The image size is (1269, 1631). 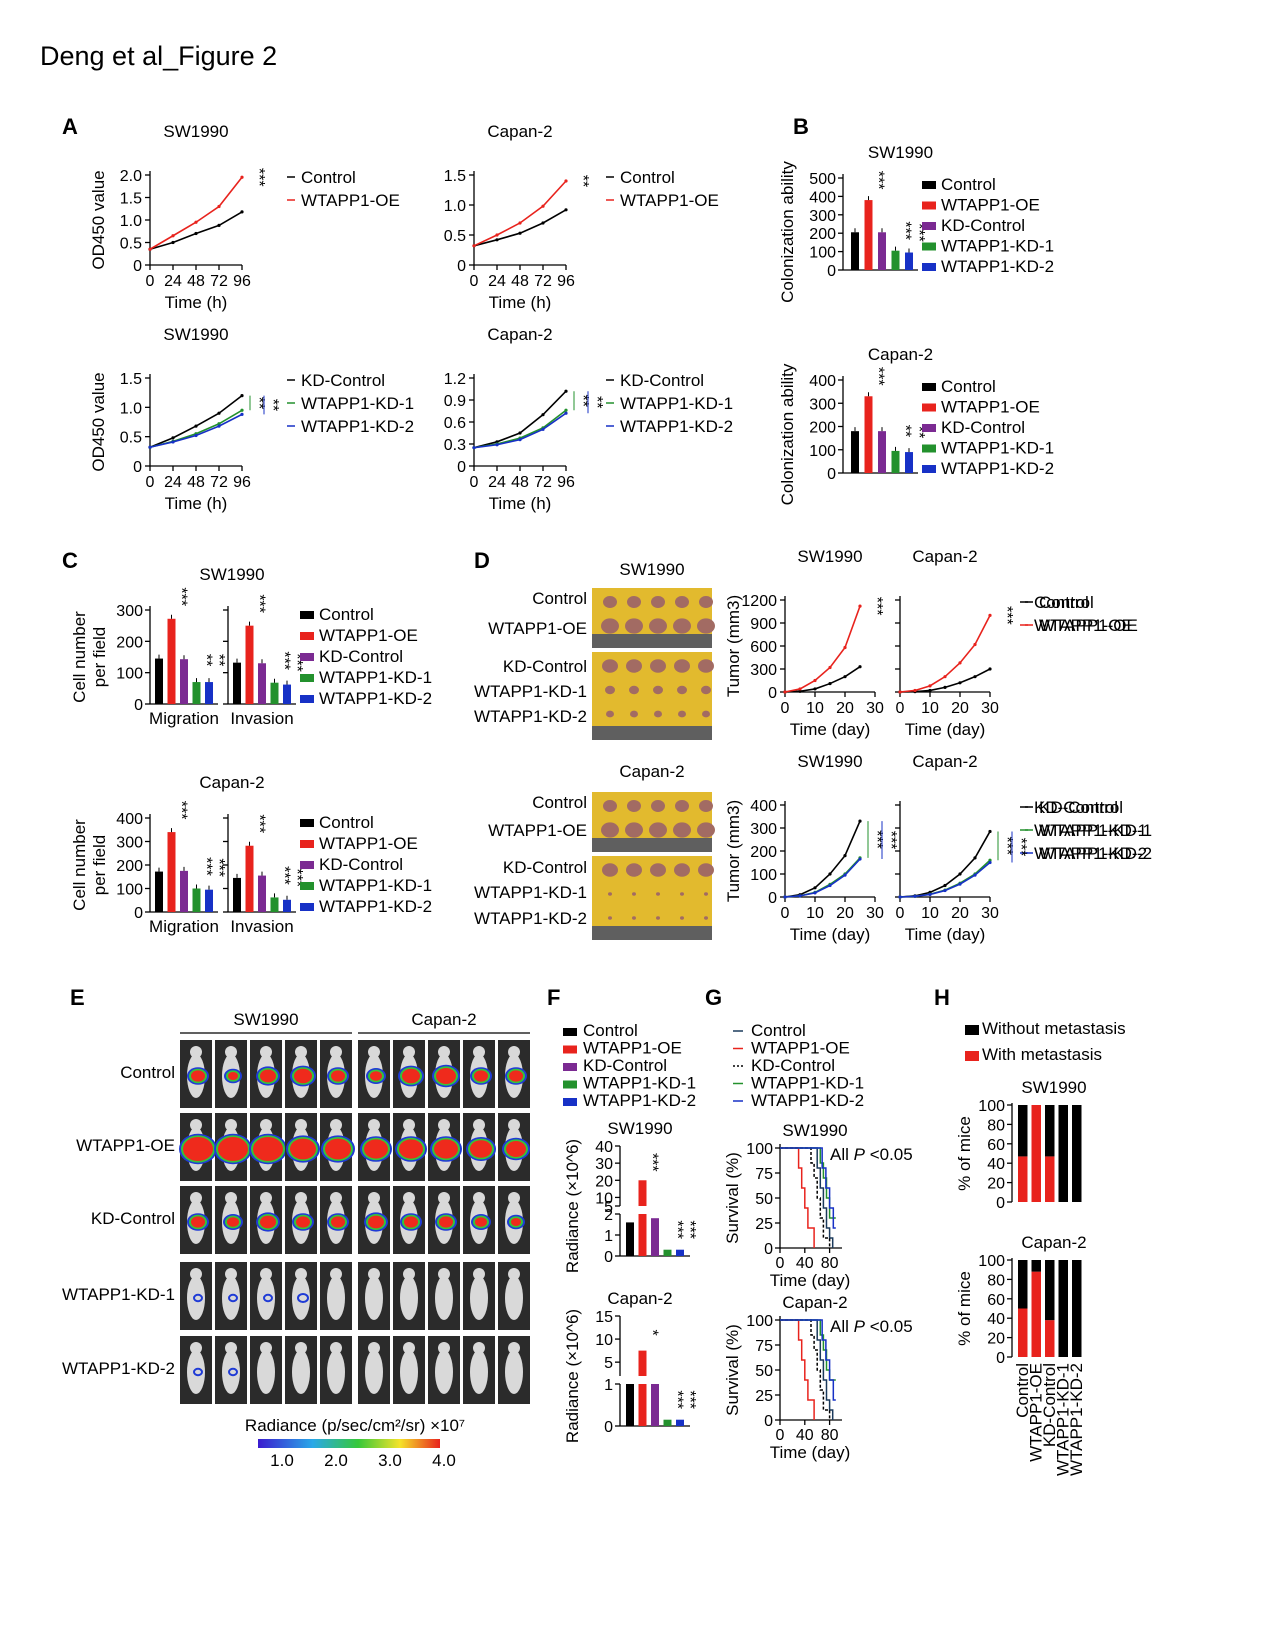 What do you see at coordinates (1076, 1419) in the screenshot?
I see `category-label: WTAPP1-KD-2` at bounding box center [1076, 1419].